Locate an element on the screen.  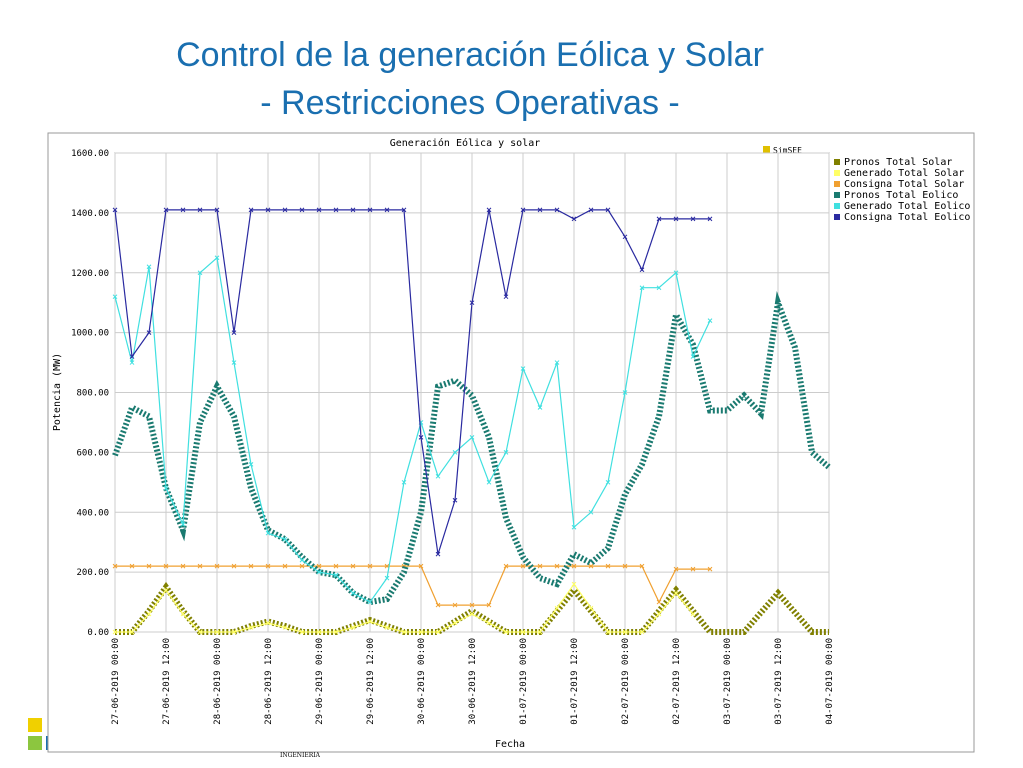
x-tick-label: 01-07-2019 00:00 is located at coordinates (524, 681).